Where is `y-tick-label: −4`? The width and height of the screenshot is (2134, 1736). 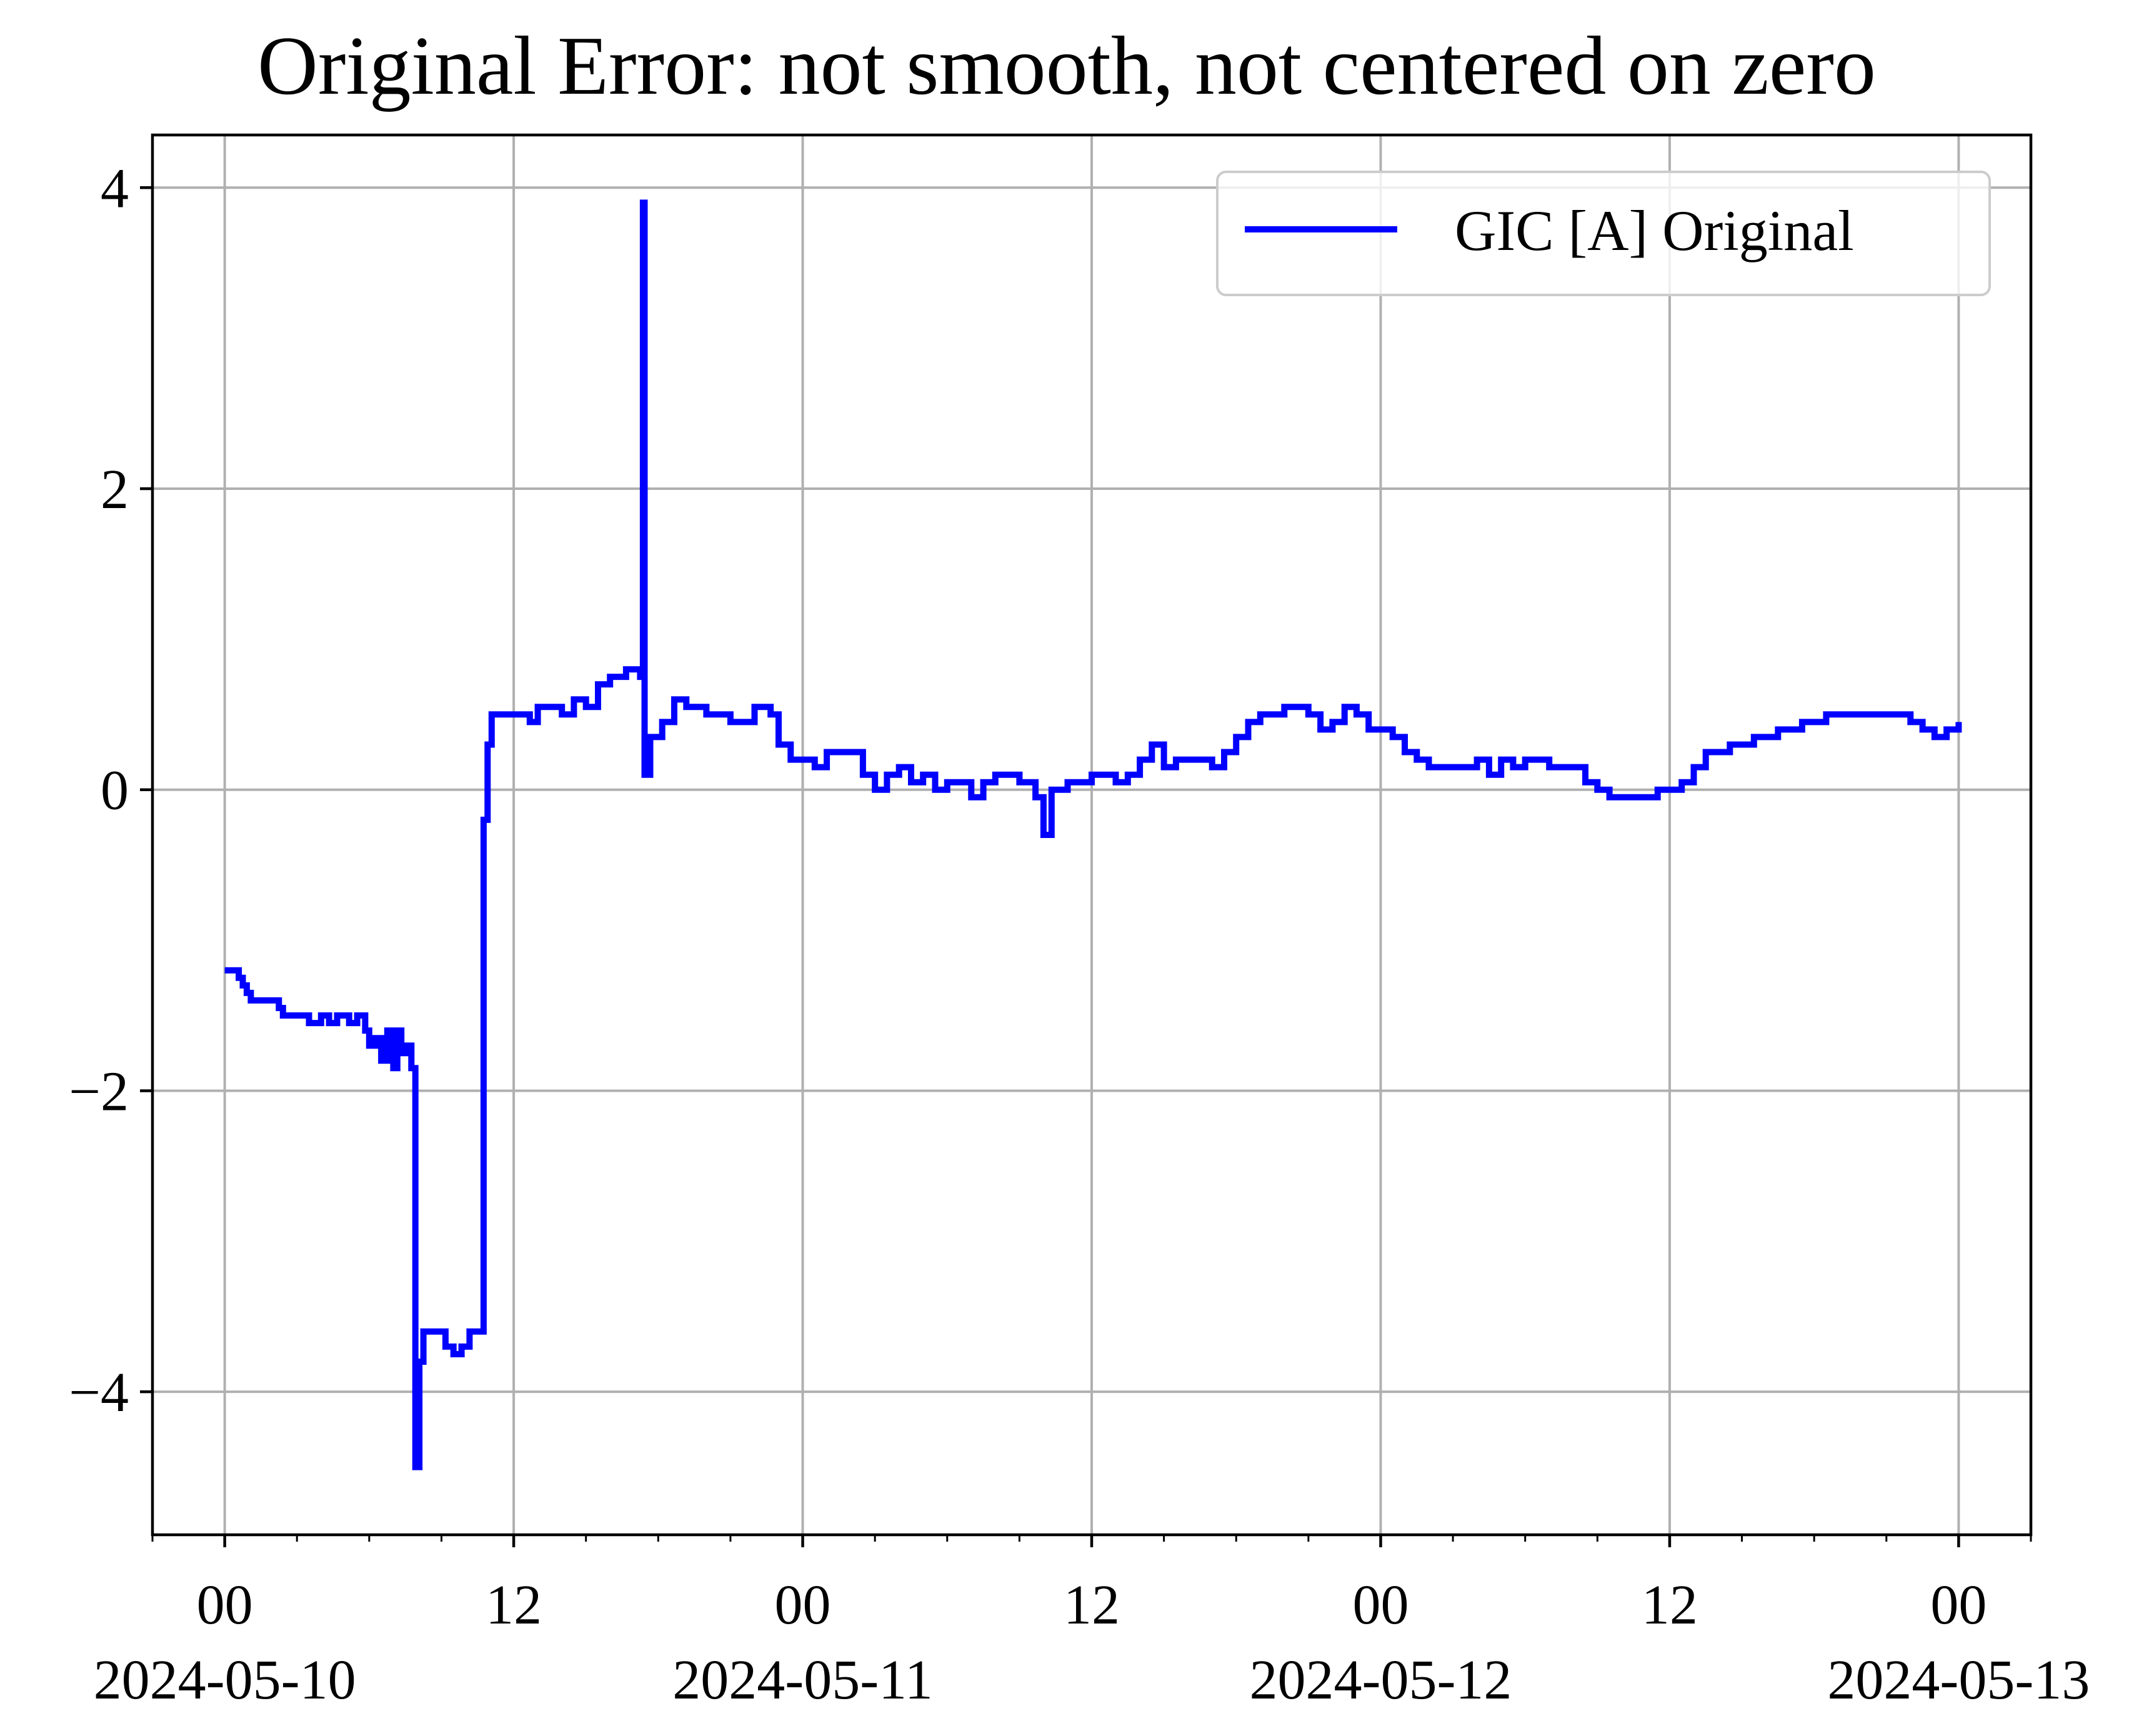
y-tick-label: −4 is located at coordinates (99, 1393).